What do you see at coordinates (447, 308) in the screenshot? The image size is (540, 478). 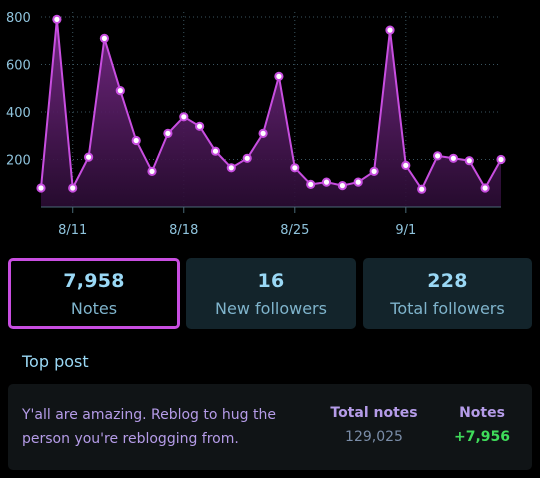 I see `stat-label: Total followers` at bounding box center [447, 308].